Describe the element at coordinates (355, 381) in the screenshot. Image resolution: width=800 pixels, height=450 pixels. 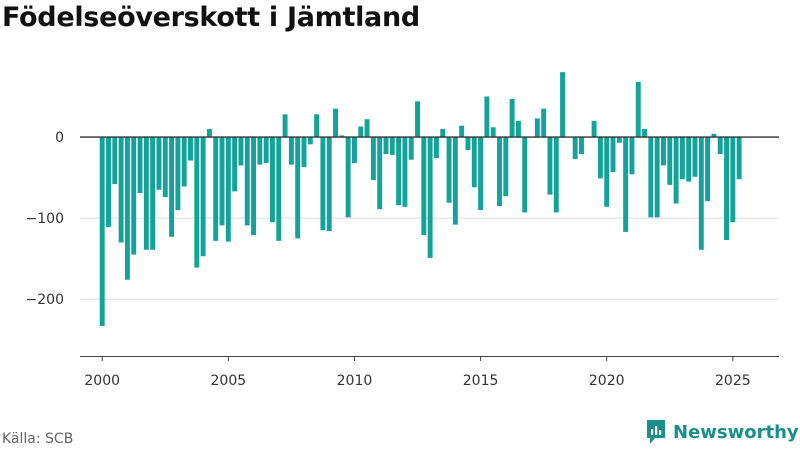
I see `x-tick-label: 2010` at that location.